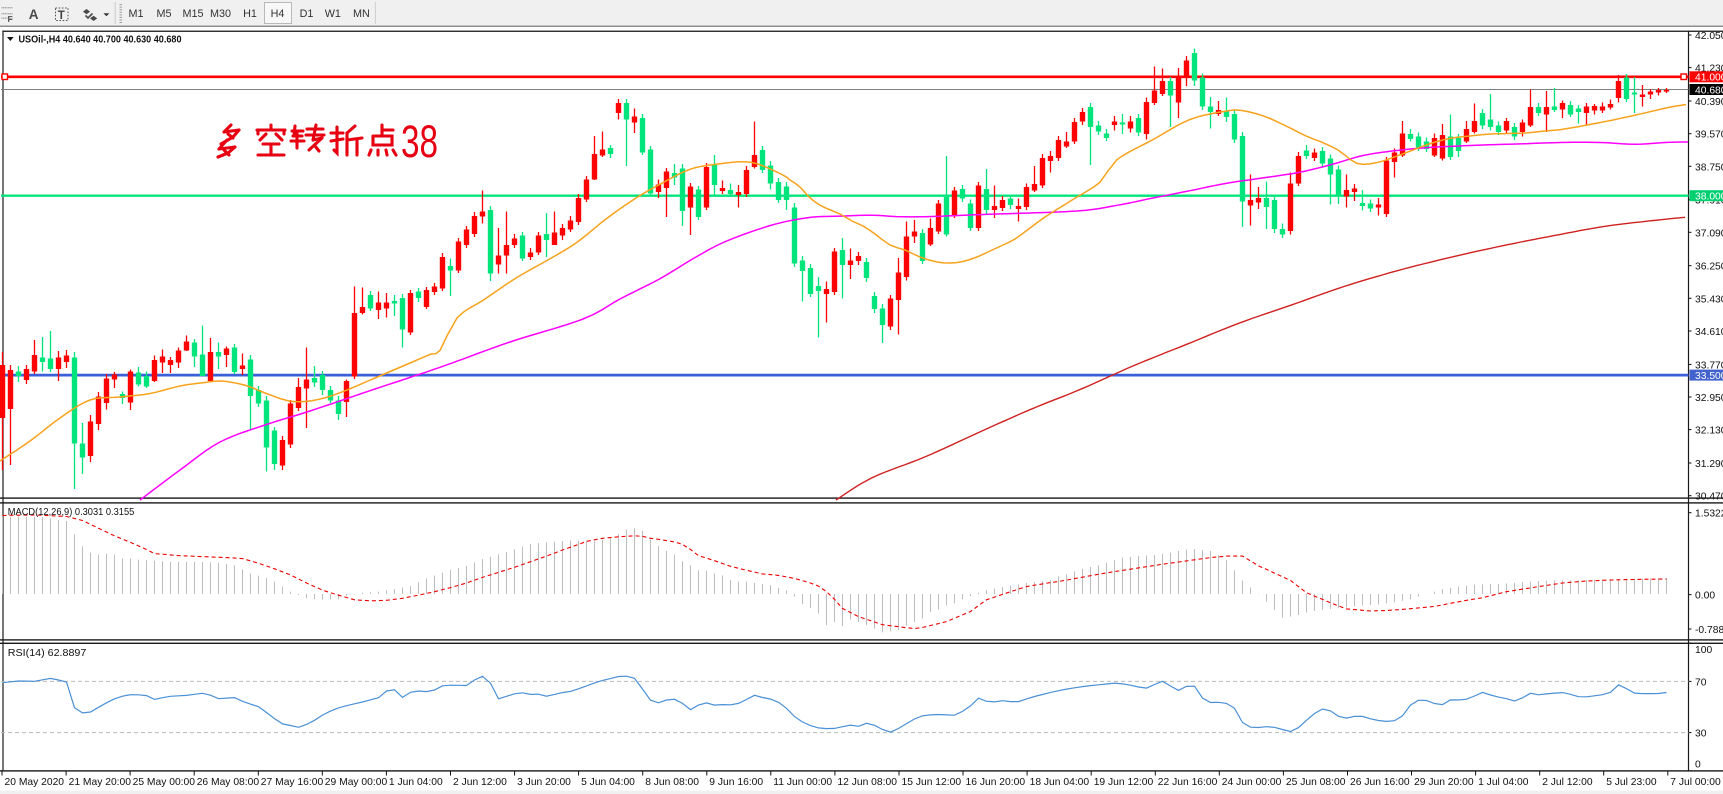  Describe the element at coordinates (356, 782) in the screenshot. I see `svg-text: 29 May 00:00` at that location.